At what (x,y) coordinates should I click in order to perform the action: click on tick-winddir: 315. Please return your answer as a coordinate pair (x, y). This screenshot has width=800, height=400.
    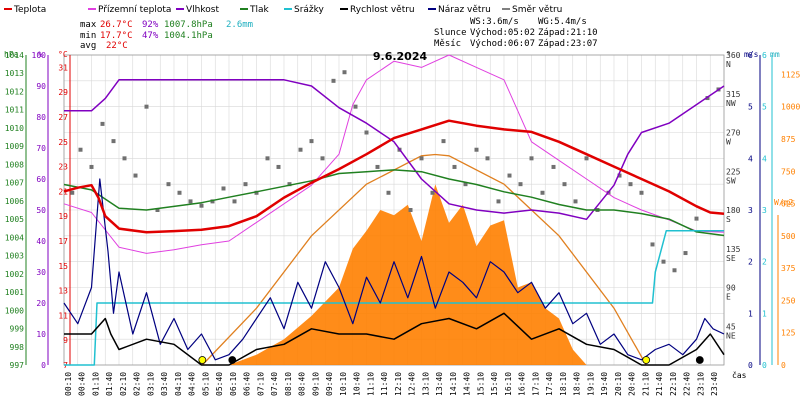
    Looking at the image, I should click on (733, 94).